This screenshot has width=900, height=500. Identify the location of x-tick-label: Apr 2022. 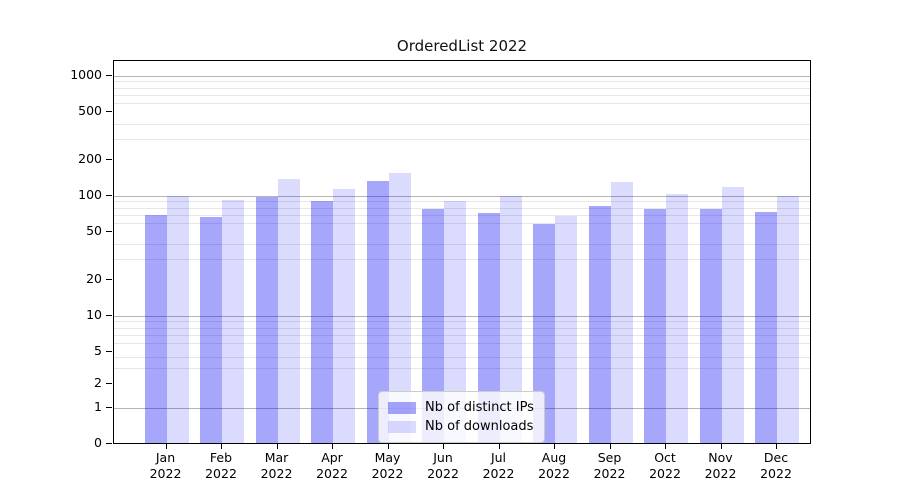
(332, 465).